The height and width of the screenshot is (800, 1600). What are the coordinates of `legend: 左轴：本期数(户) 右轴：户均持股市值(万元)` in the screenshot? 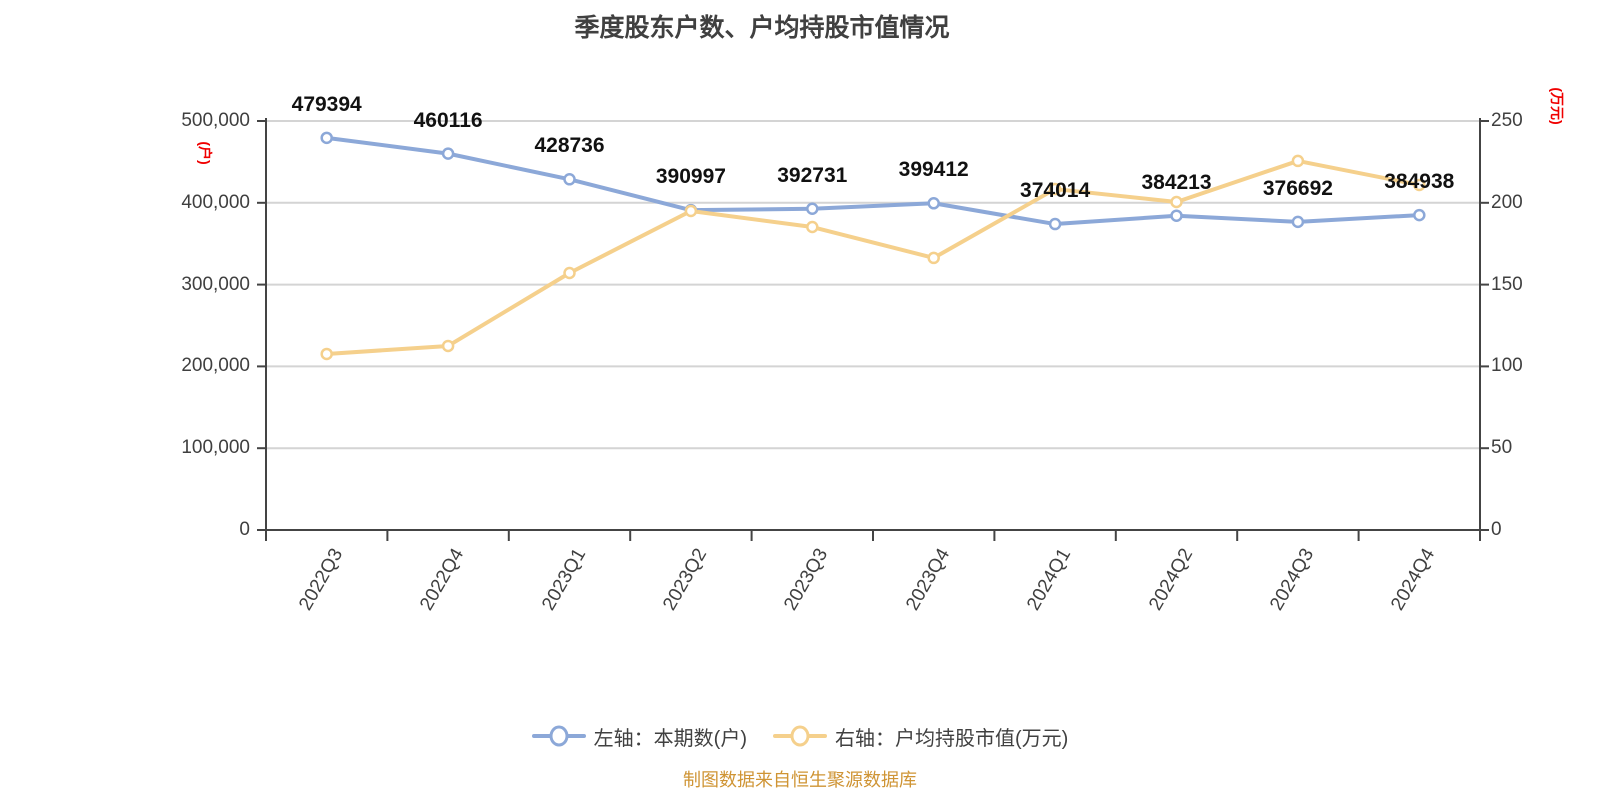 It's located at (800, 736).